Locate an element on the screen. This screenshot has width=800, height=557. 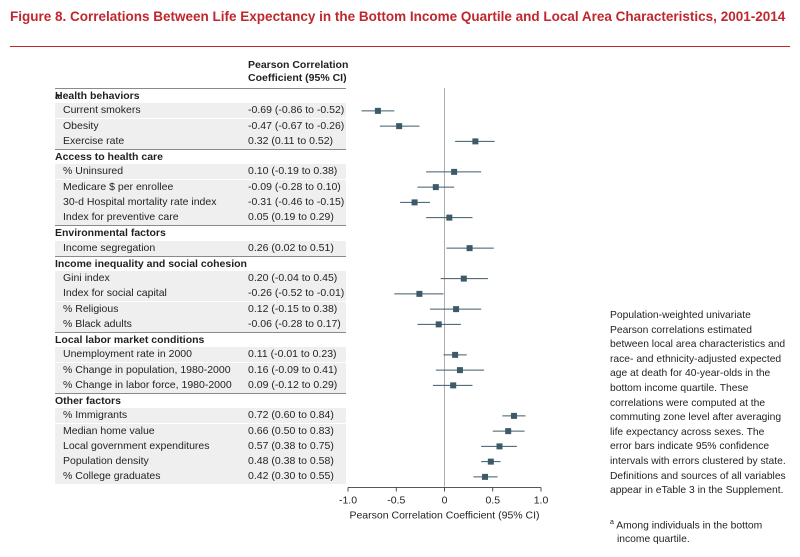
row-ci-value: 0.11 (-0.01 to 0.23) is located at coordinates (292, 354).